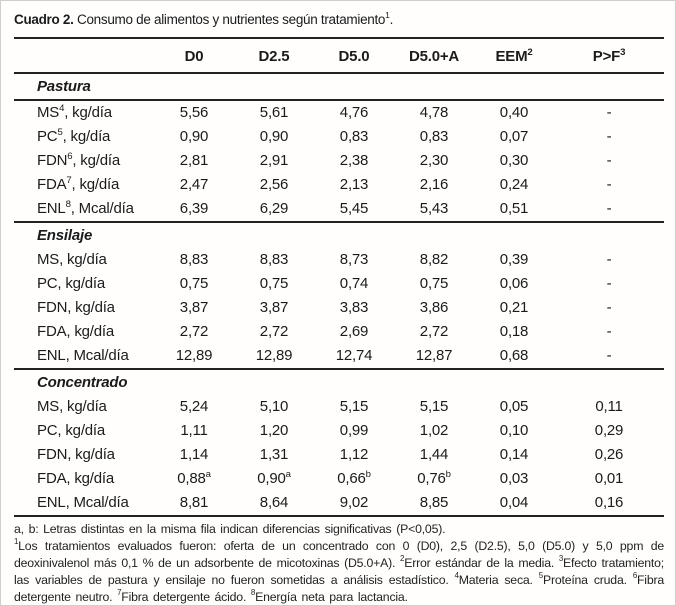 The height and width of the screenshot is (606, 676). I want to click on value-cell: 2,69, so click(354, 331).